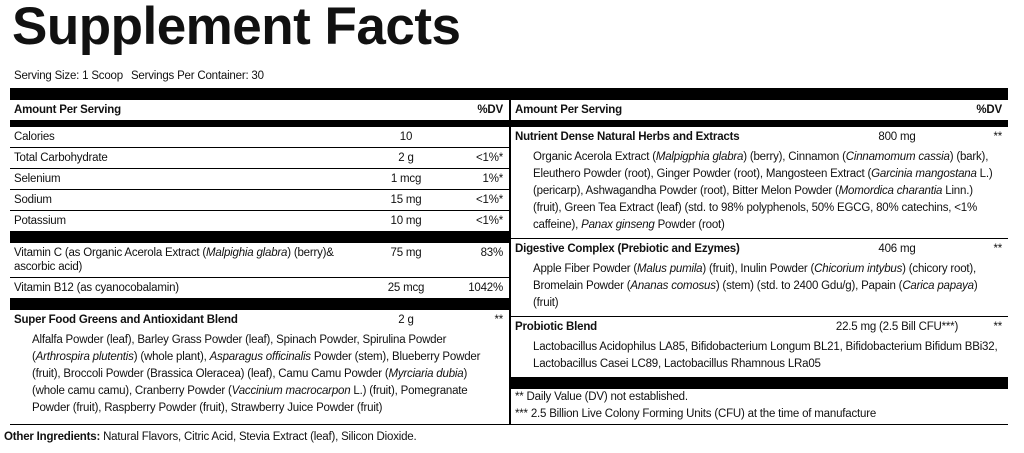 Image resolution: width=1024 pixels, height=453 pixels. I want to click on daily-value: 83%, so click(492, 253).